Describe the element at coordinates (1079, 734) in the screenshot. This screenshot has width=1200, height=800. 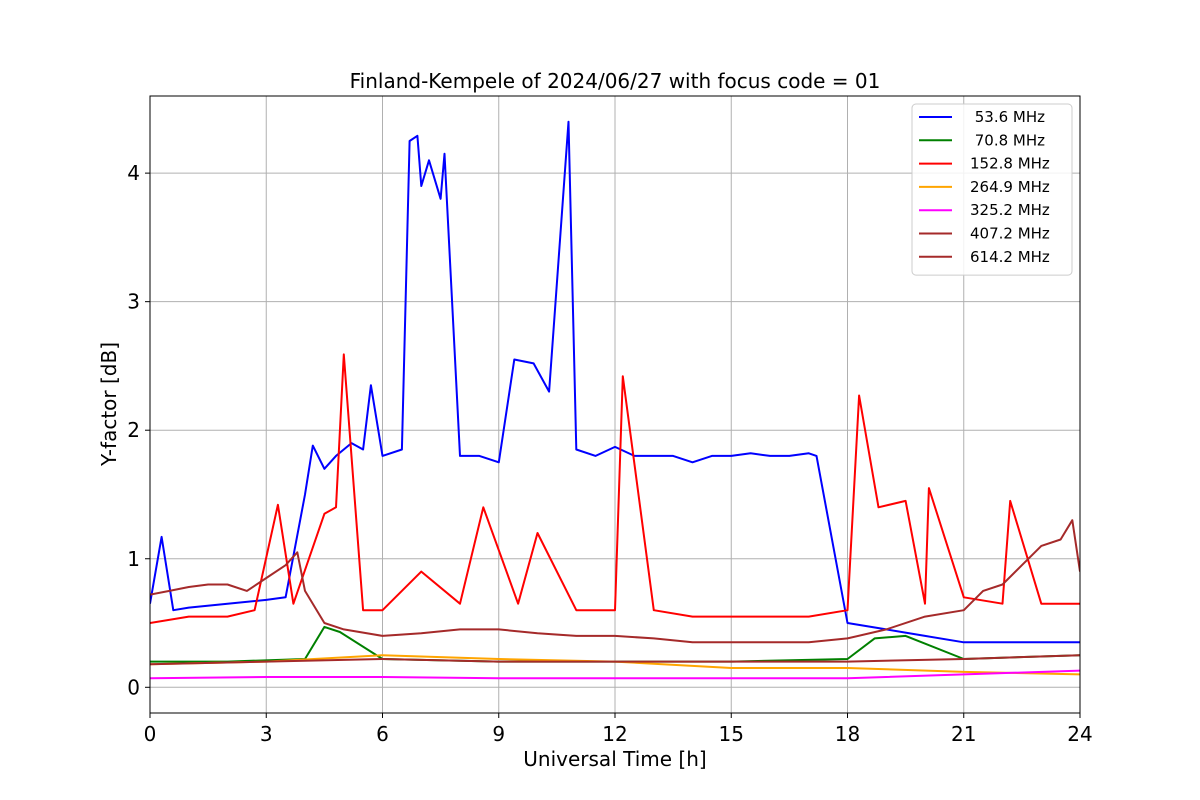
I see `x-tick-label: 24` at that location.